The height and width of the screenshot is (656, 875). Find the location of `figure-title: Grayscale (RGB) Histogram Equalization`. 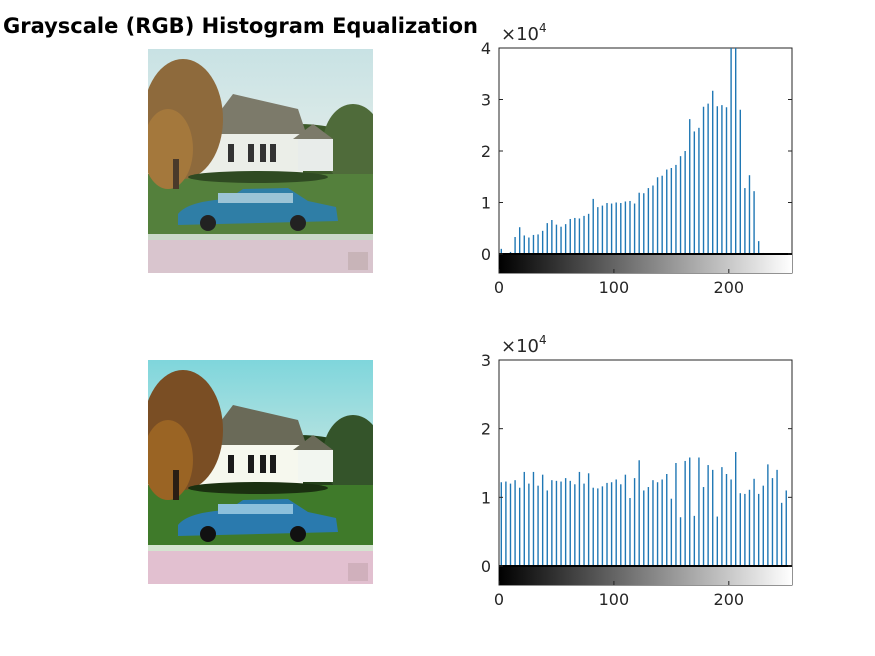

figure-title: Grayscale (RGB) Histogram Equalization is located at coordinates (240, 26).